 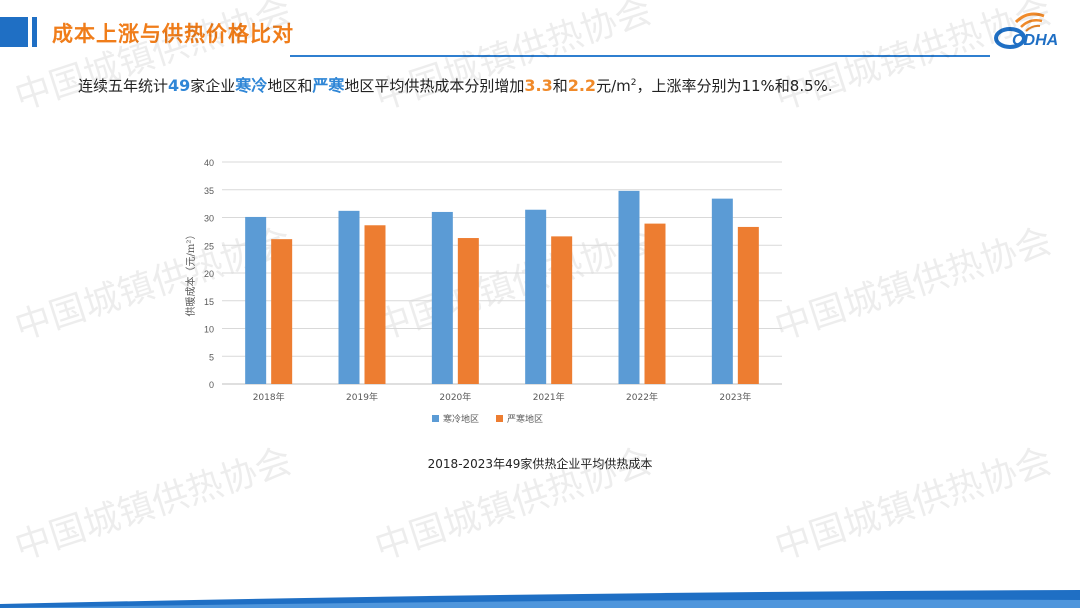 What do you see at coordinates (525, 419) in the screenshot?
I see `legend-label: 严寒地区` at bounding box center [525, 419].